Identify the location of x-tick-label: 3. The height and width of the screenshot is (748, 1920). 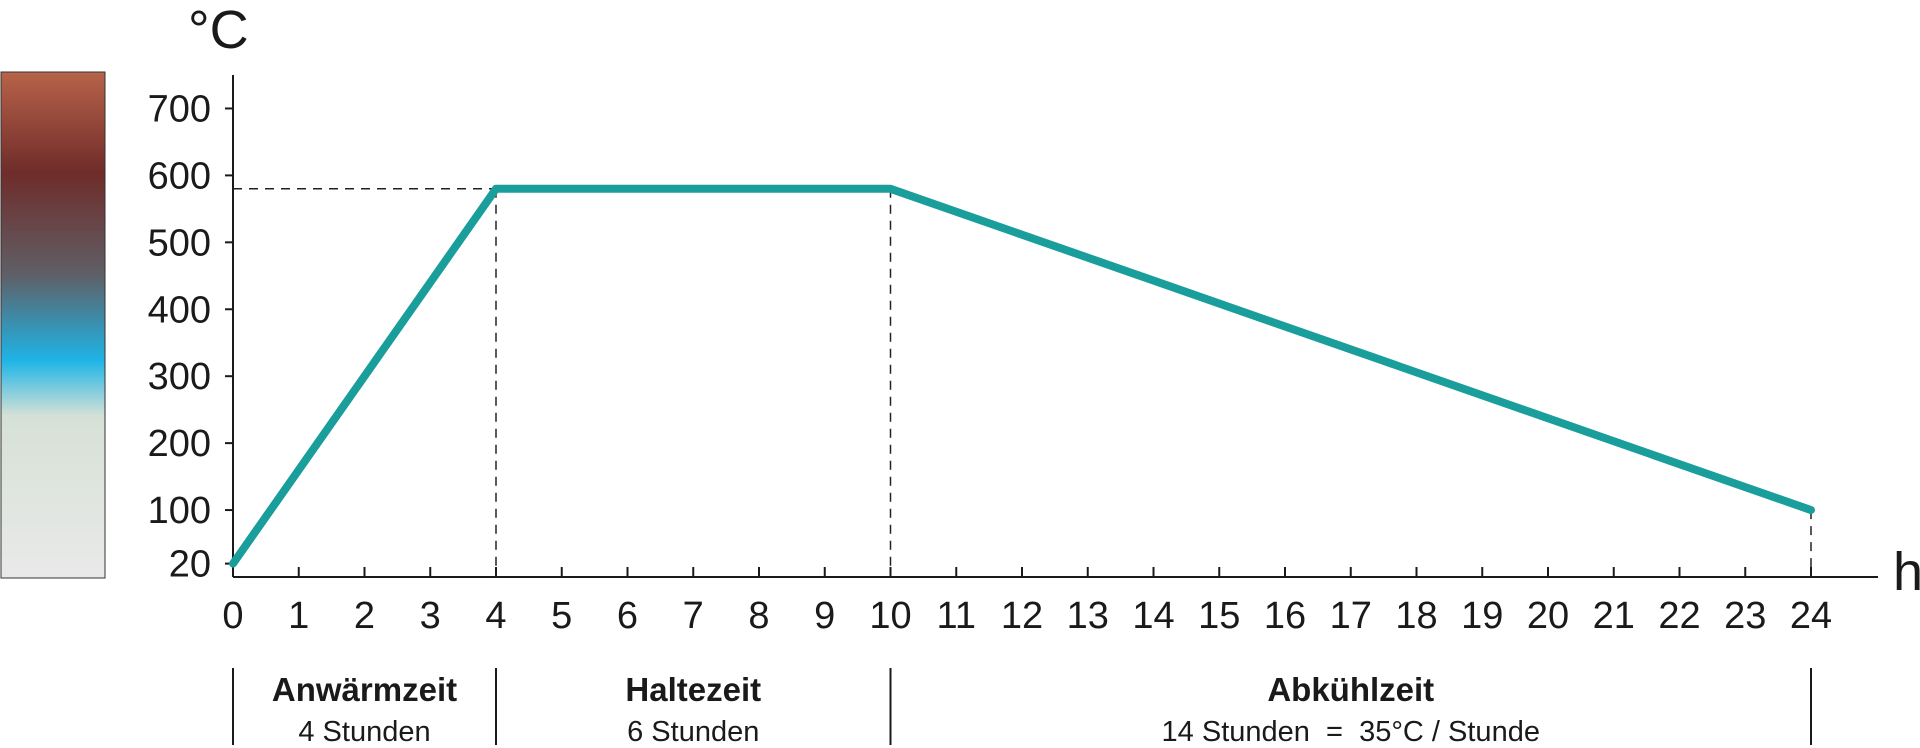
(430, 616).